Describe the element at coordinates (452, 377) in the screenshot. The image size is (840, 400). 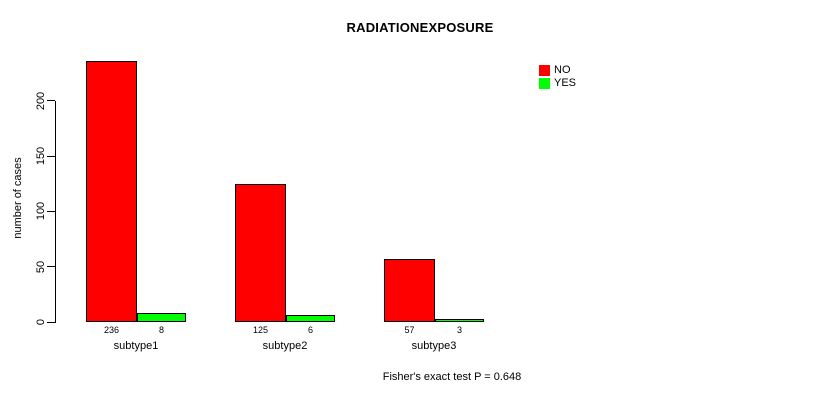
I see `fisher-test-annotation: Fisher's exact test P = 0.648` at that location.